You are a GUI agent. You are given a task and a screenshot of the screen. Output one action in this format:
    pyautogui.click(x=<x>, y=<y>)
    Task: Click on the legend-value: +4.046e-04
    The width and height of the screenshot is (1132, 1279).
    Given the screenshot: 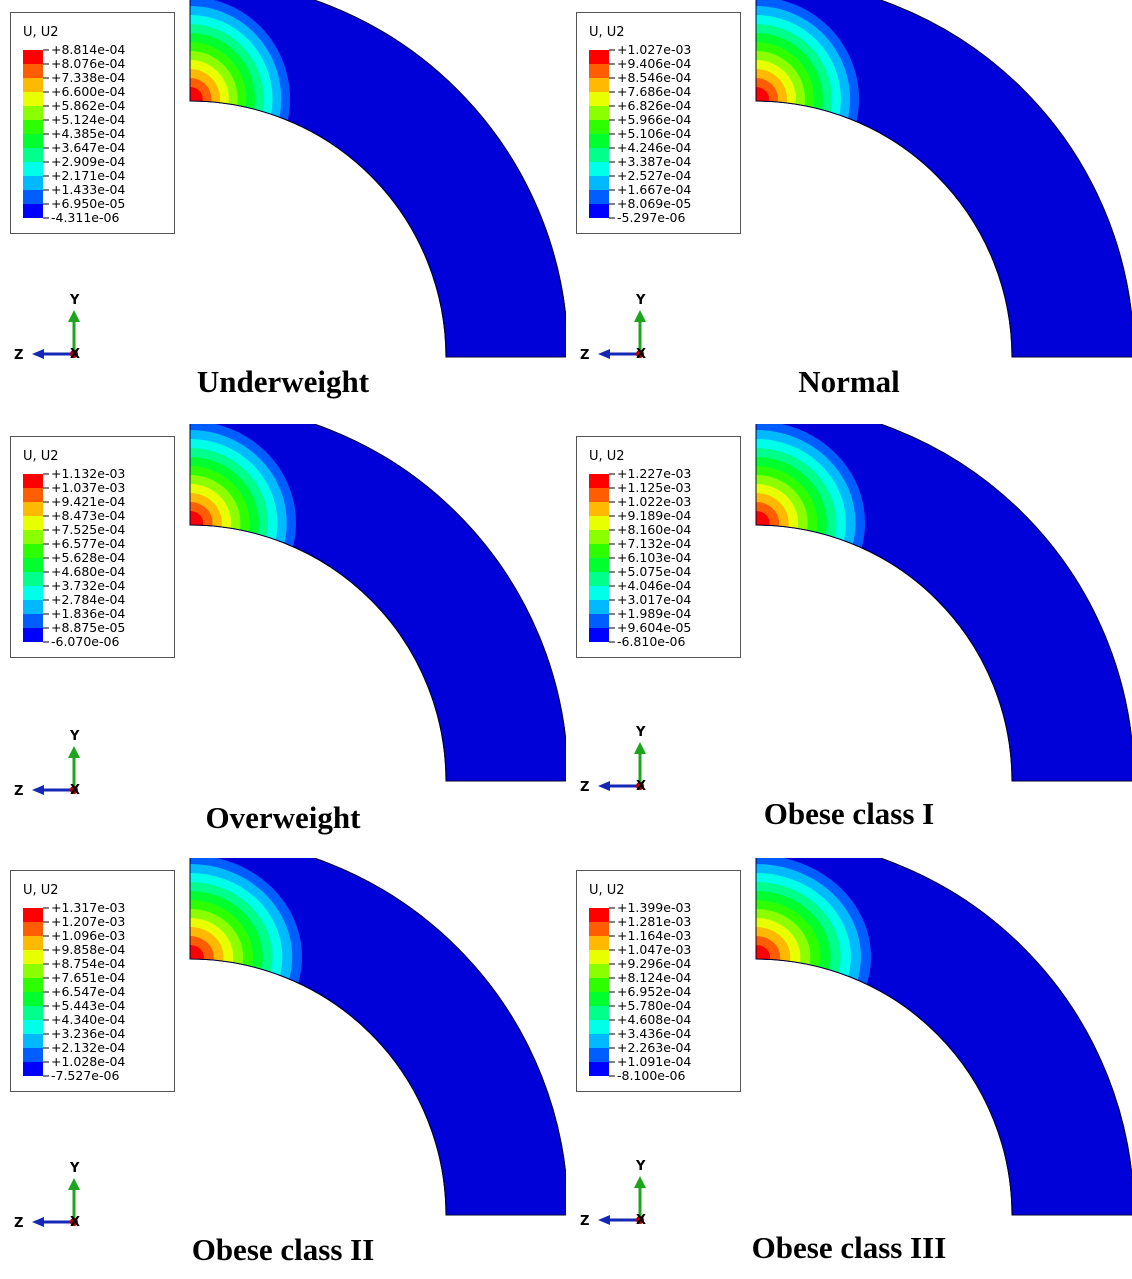 What is the action you would take?
    pyautogui.click(x=654, y=585)
    